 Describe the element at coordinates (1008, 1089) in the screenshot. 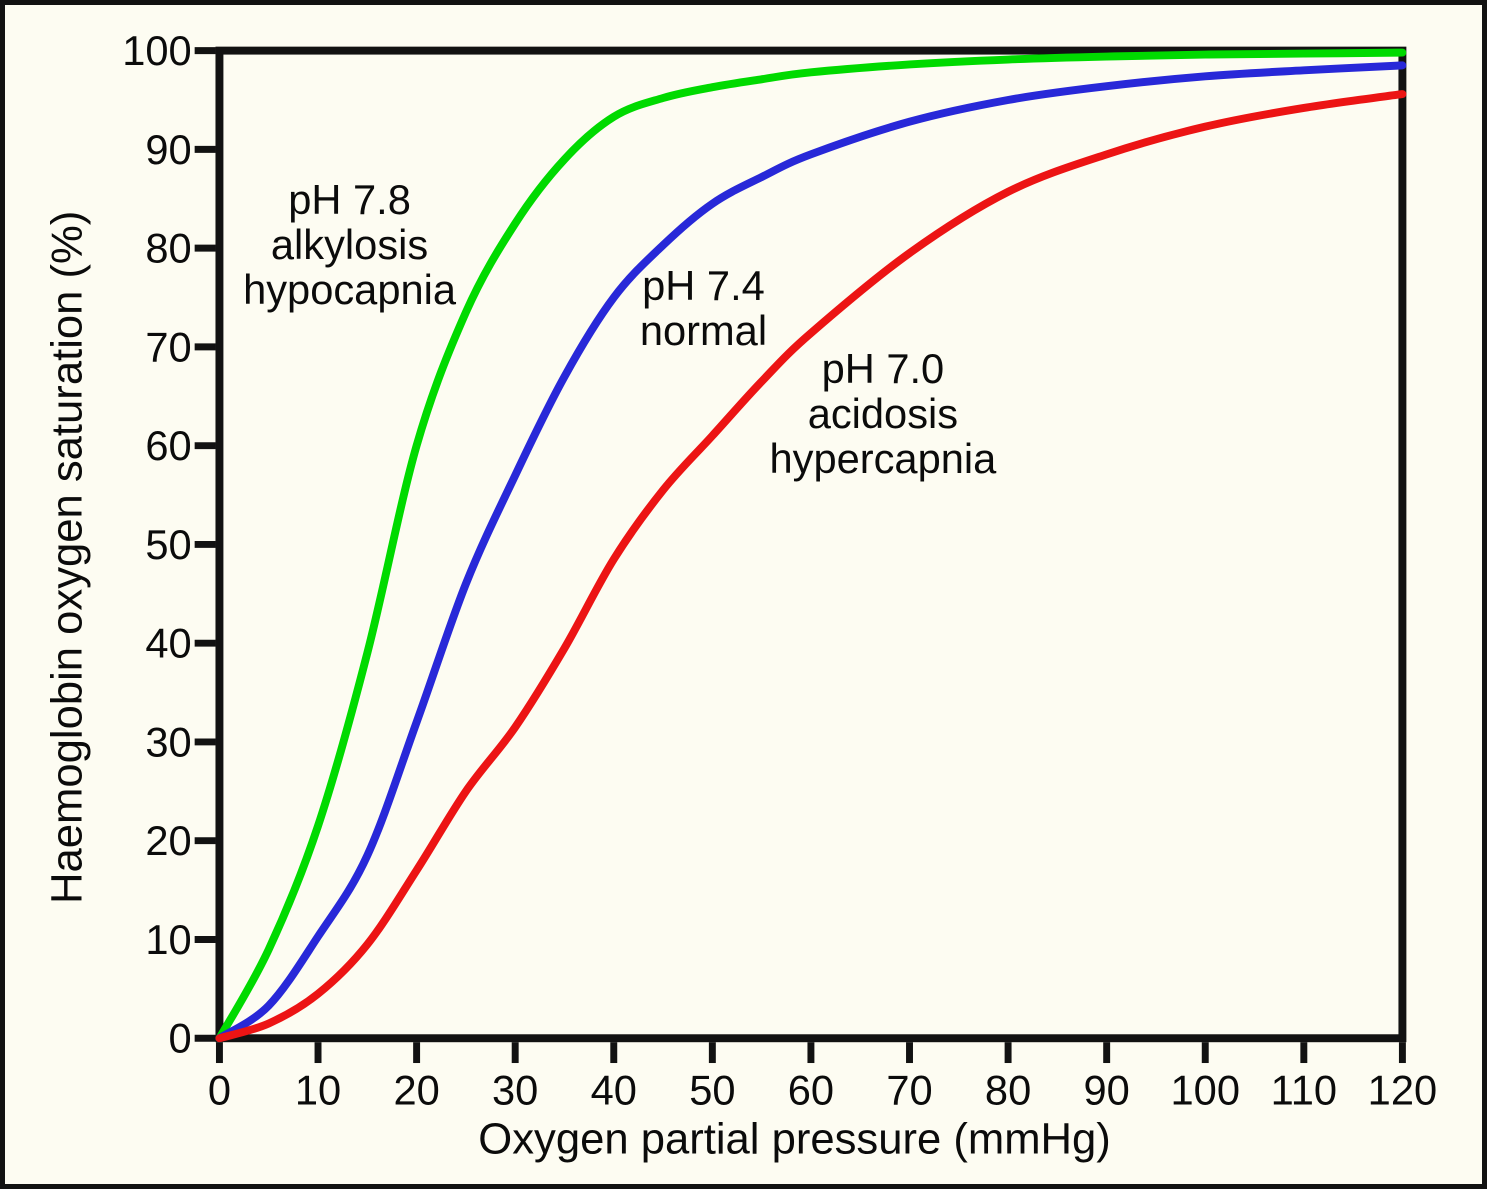

I see `x-tick-label: 80` at that location.